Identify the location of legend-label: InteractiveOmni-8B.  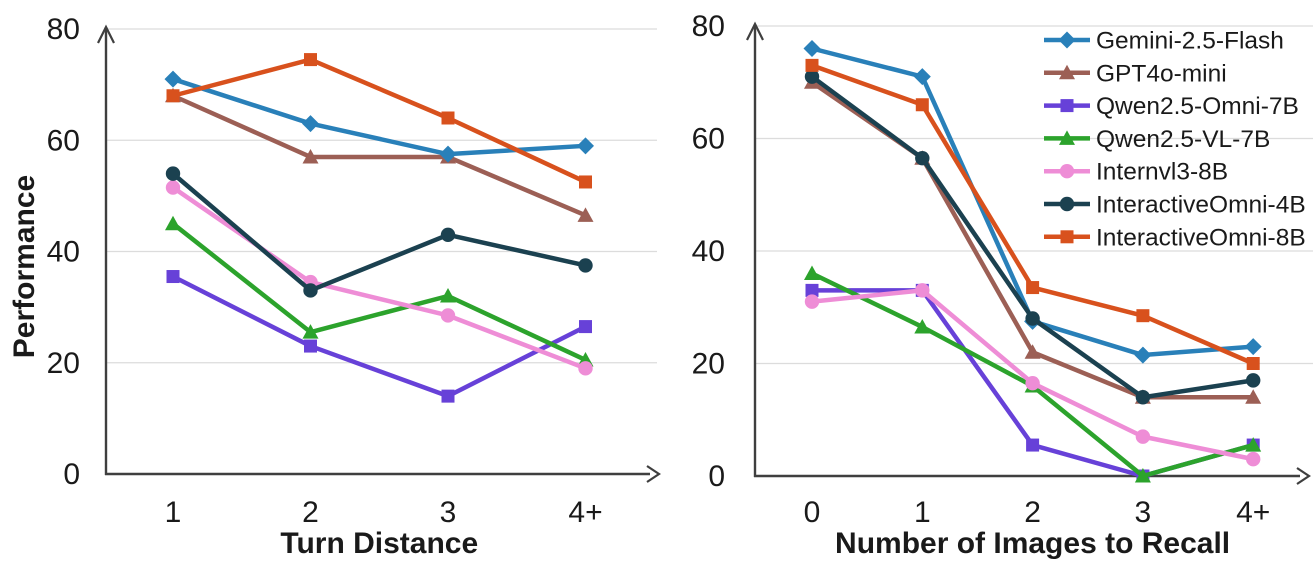
(1201, 237).